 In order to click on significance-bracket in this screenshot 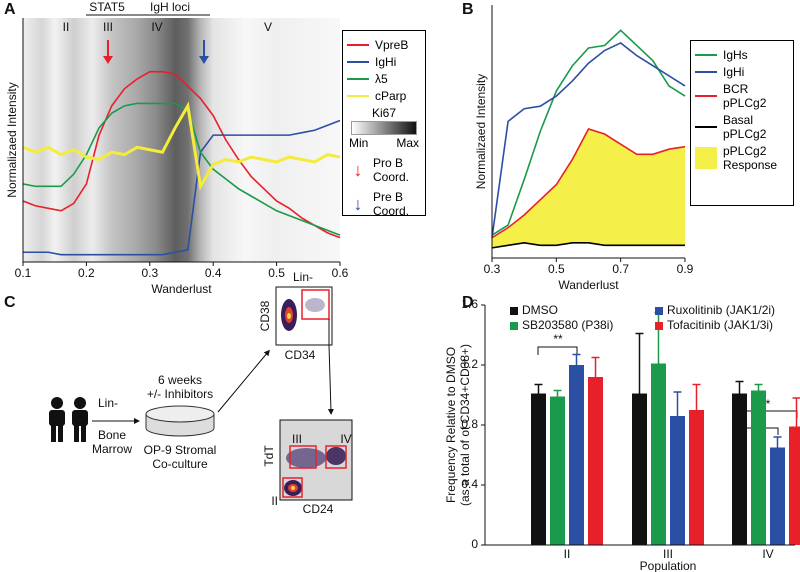, I will do `click(769, 414)`.